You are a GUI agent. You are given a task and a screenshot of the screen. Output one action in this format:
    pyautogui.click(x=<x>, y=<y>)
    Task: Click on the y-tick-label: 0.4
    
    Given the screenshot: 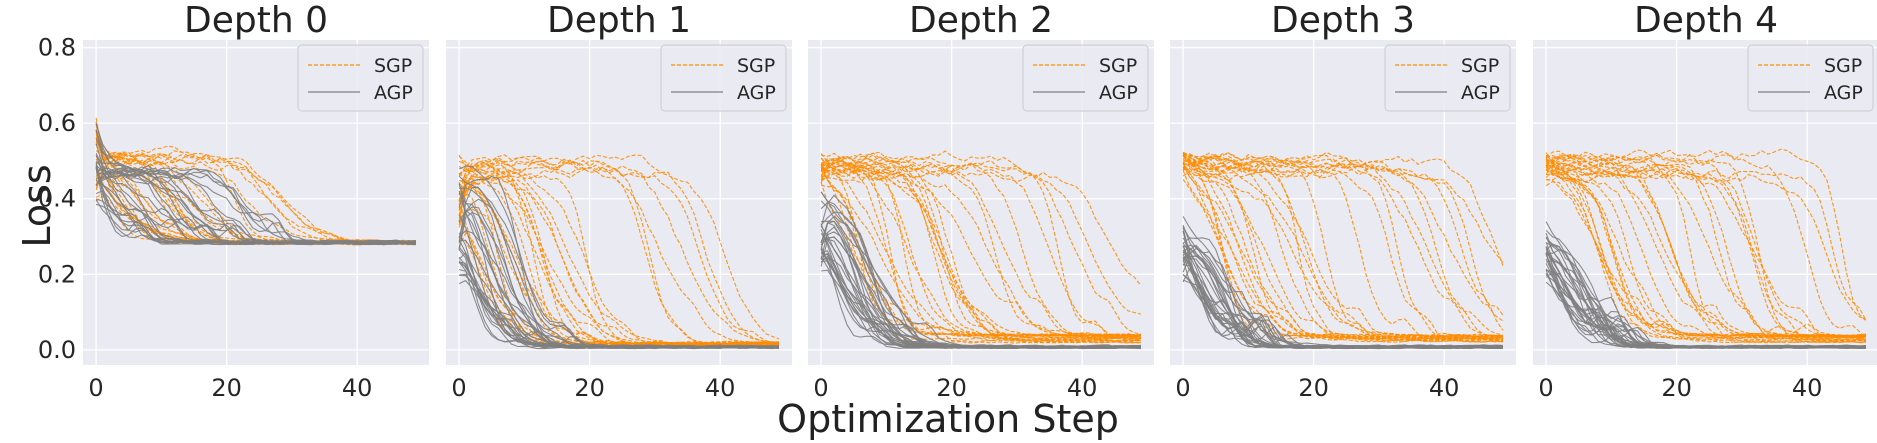 What is the action you would take?
    pyautogui.click(x=57, y=199)
    